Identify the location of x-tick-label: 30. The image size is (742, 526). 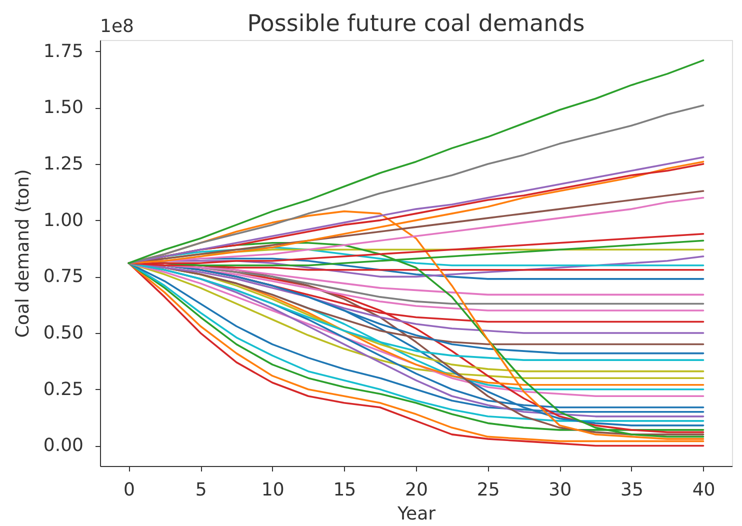
(560, 490).